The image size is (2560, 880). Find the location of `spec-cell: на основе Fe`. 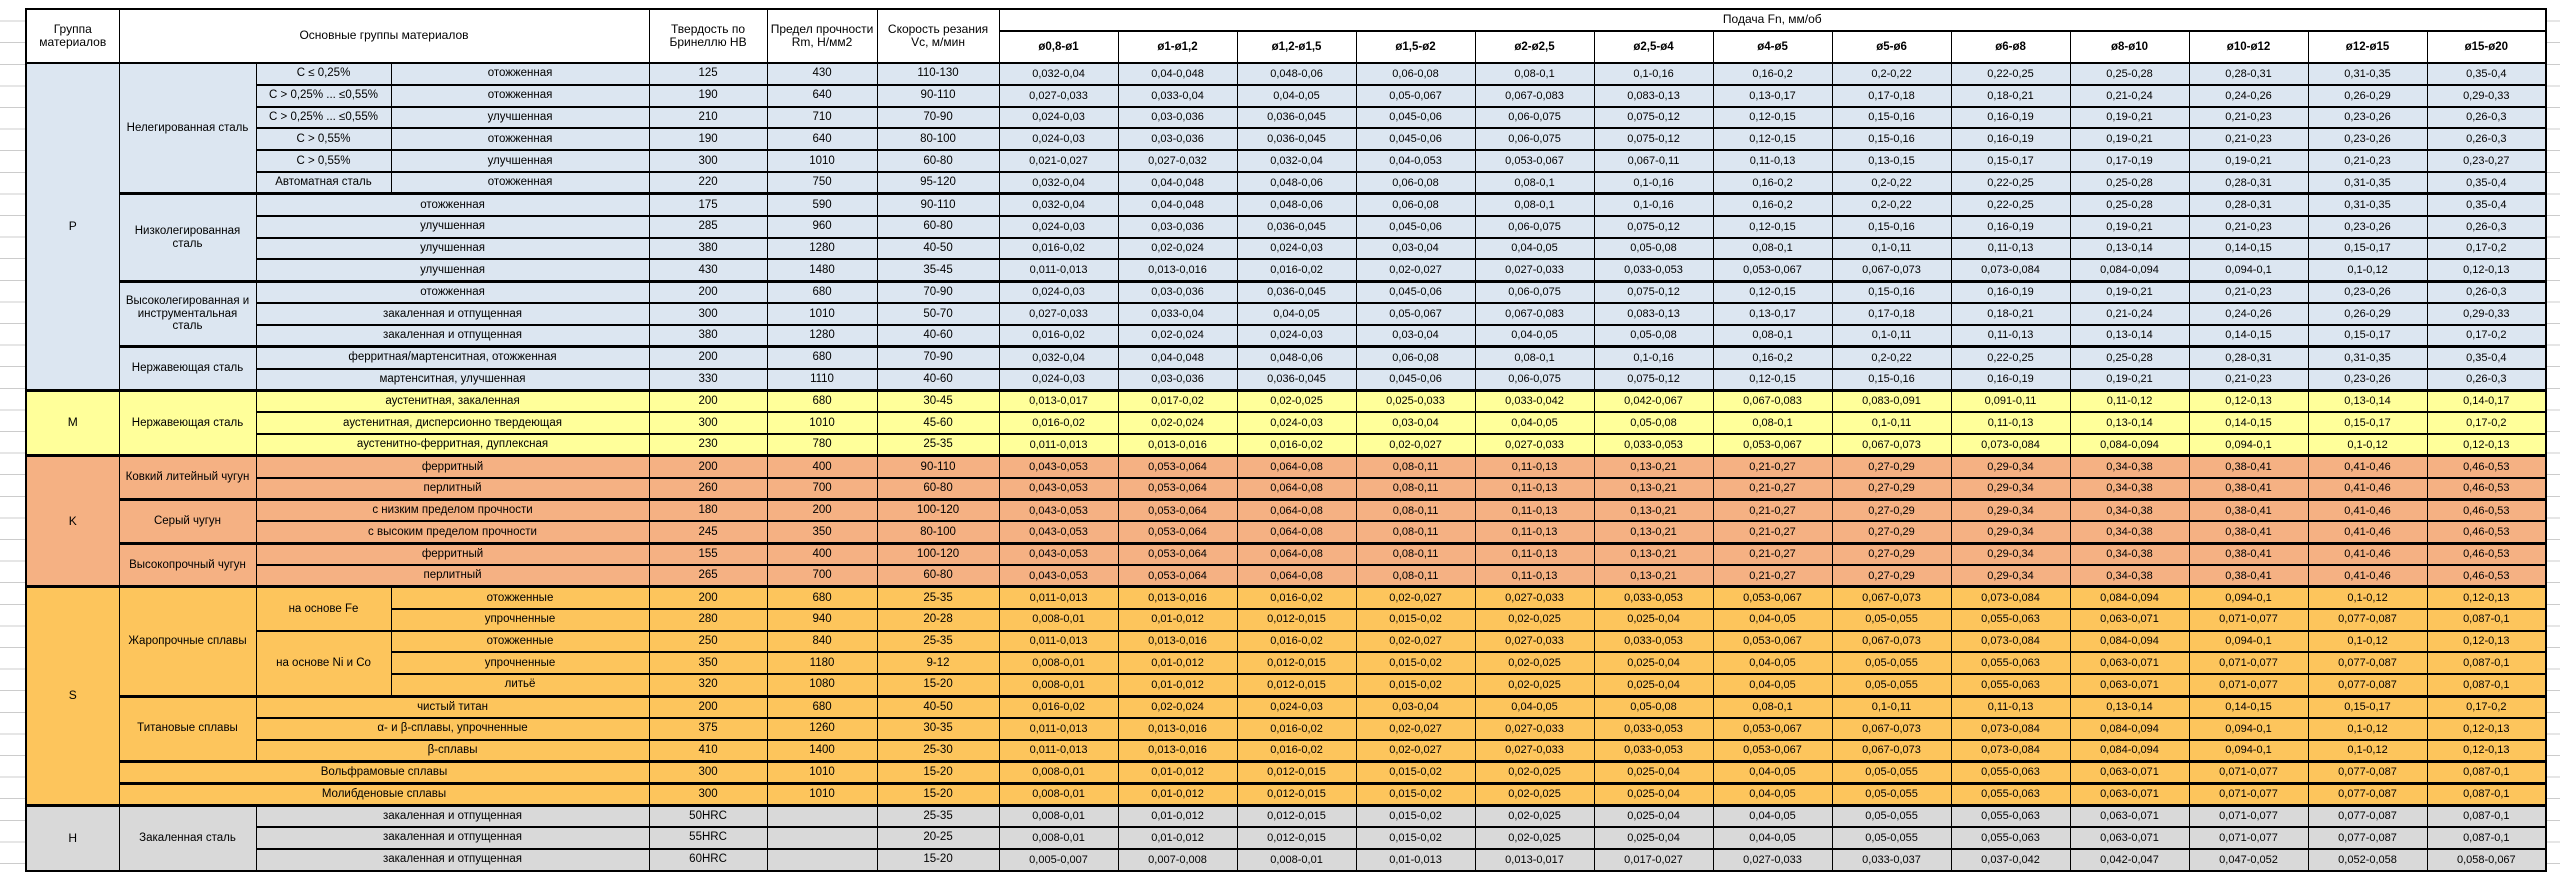

spec-cell: на основе Fe is located at coordinates (323, 608).